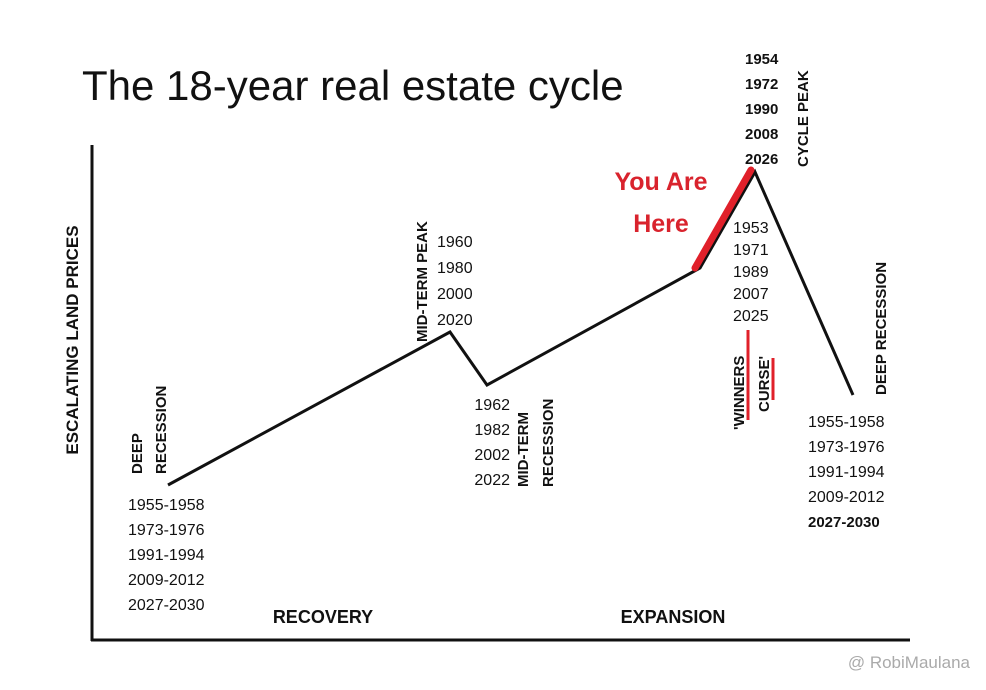 Image resolution: width=986 pixels, height=690 pixels. Describe the element at coordinates (803, 118) in the screenshot. I see `stage-label: CYCLE PEAK` at that location.